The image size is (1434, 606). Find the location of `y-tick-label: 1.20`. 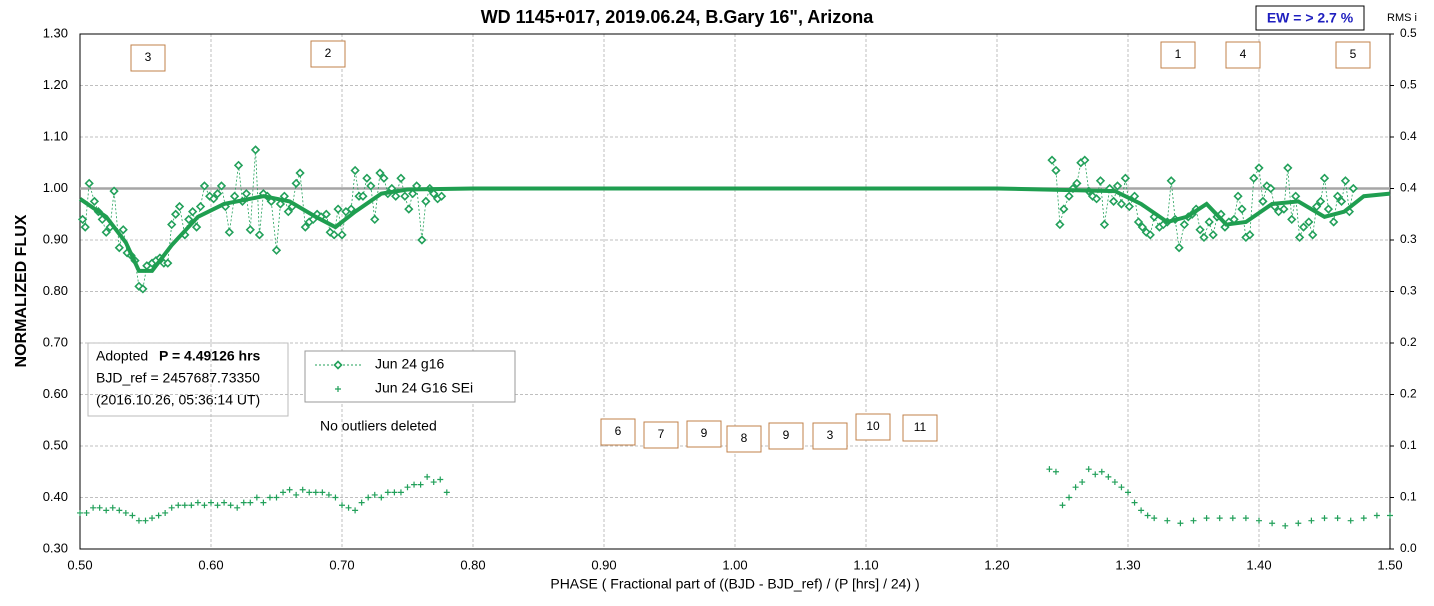

y-tick-label: 1.20 is located at coordinates (55, 84).